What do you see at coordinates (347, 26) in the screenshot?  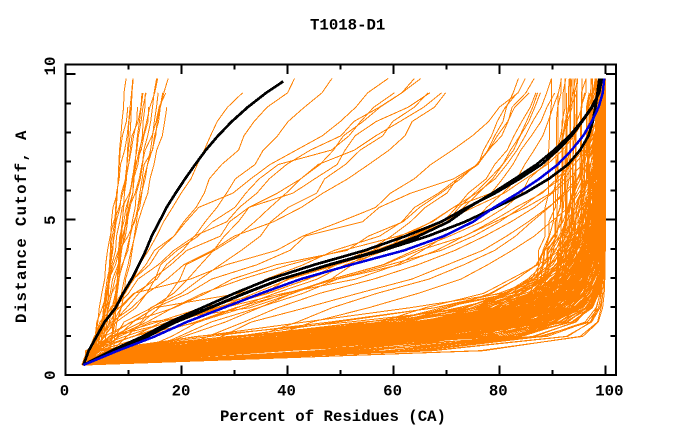 I see `svg-text: T1018-D1` at bounding box center [347, 26].